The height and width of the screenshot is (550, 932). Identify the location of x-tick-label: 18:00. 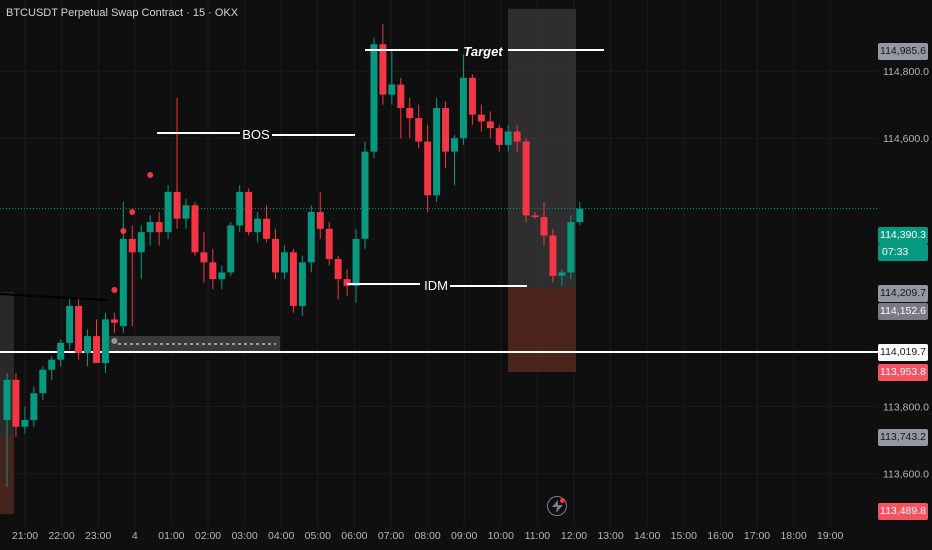
(793, 536).